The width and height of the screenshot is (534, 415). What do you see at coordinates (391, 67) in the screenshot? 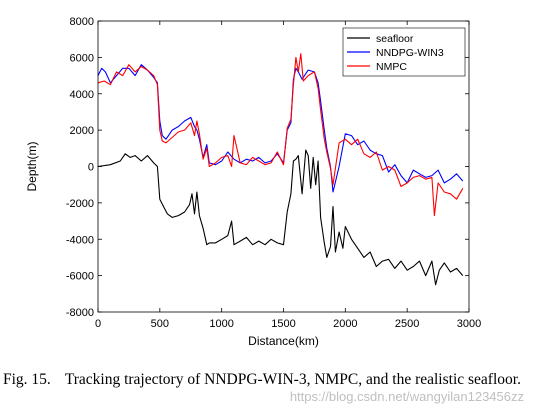
I see `legend-label-nmpc: NMPC` at bounding box center [391, 67].